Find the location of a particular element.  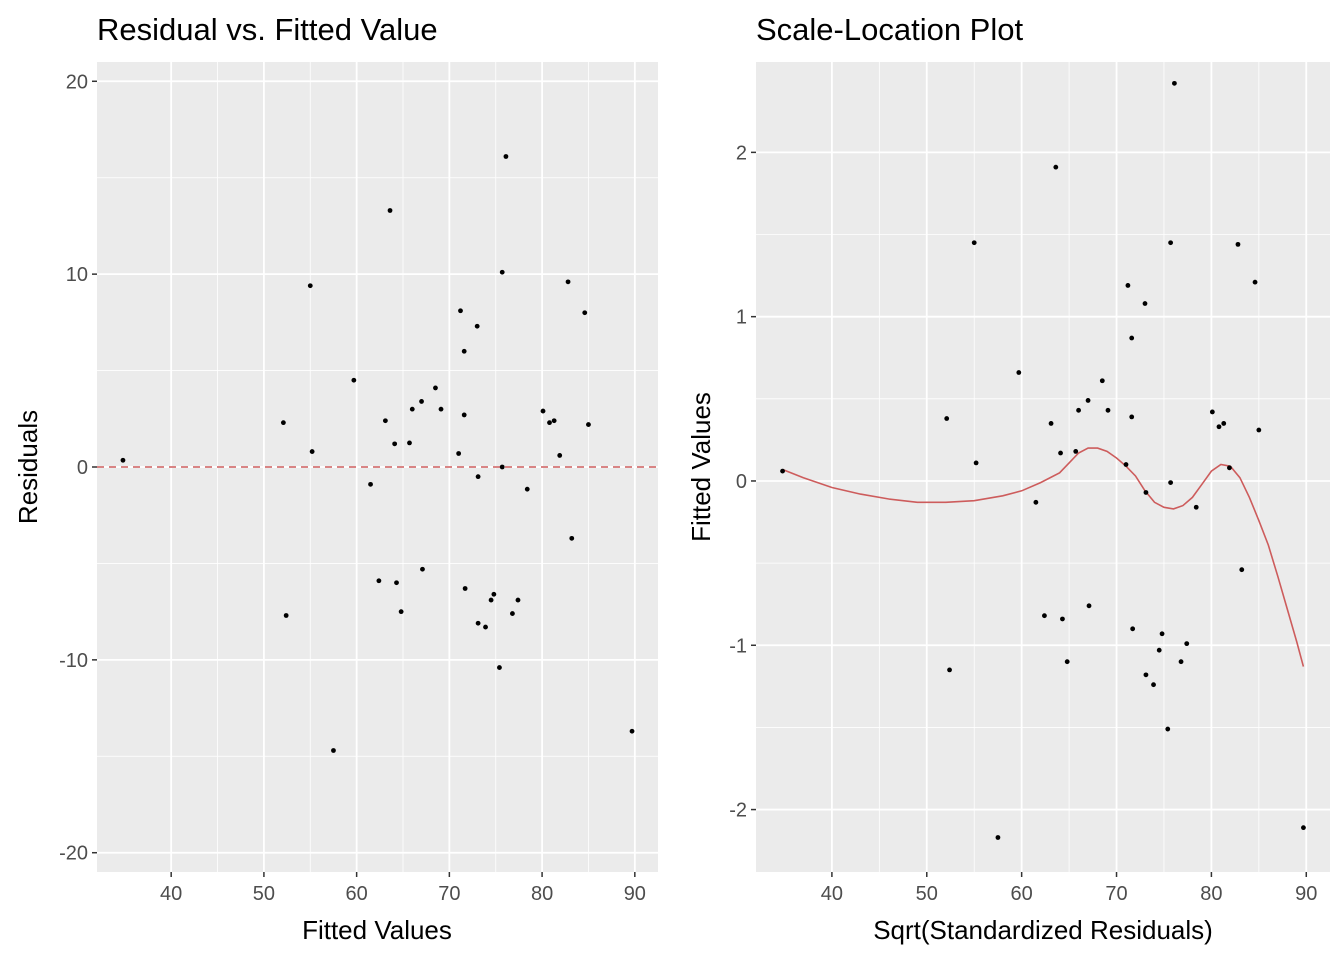

x-axis-title: Fitted Values is located at coordinates (377, 930).